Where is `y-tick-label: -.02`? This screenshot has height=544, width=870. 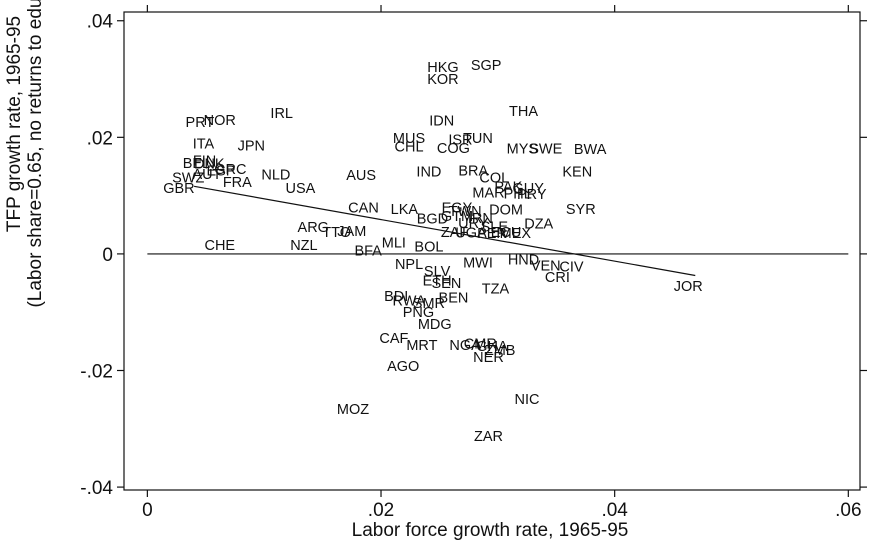 y-tick-label: -.02 is located at coordinates (96, 372).